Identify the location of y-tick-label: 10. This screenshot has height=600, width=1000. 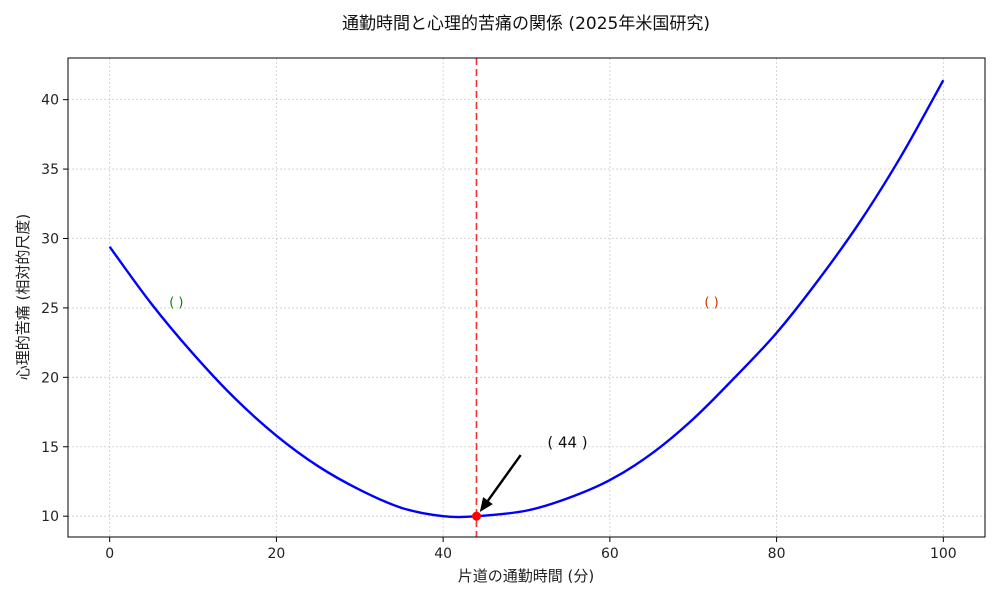
(50, 517).